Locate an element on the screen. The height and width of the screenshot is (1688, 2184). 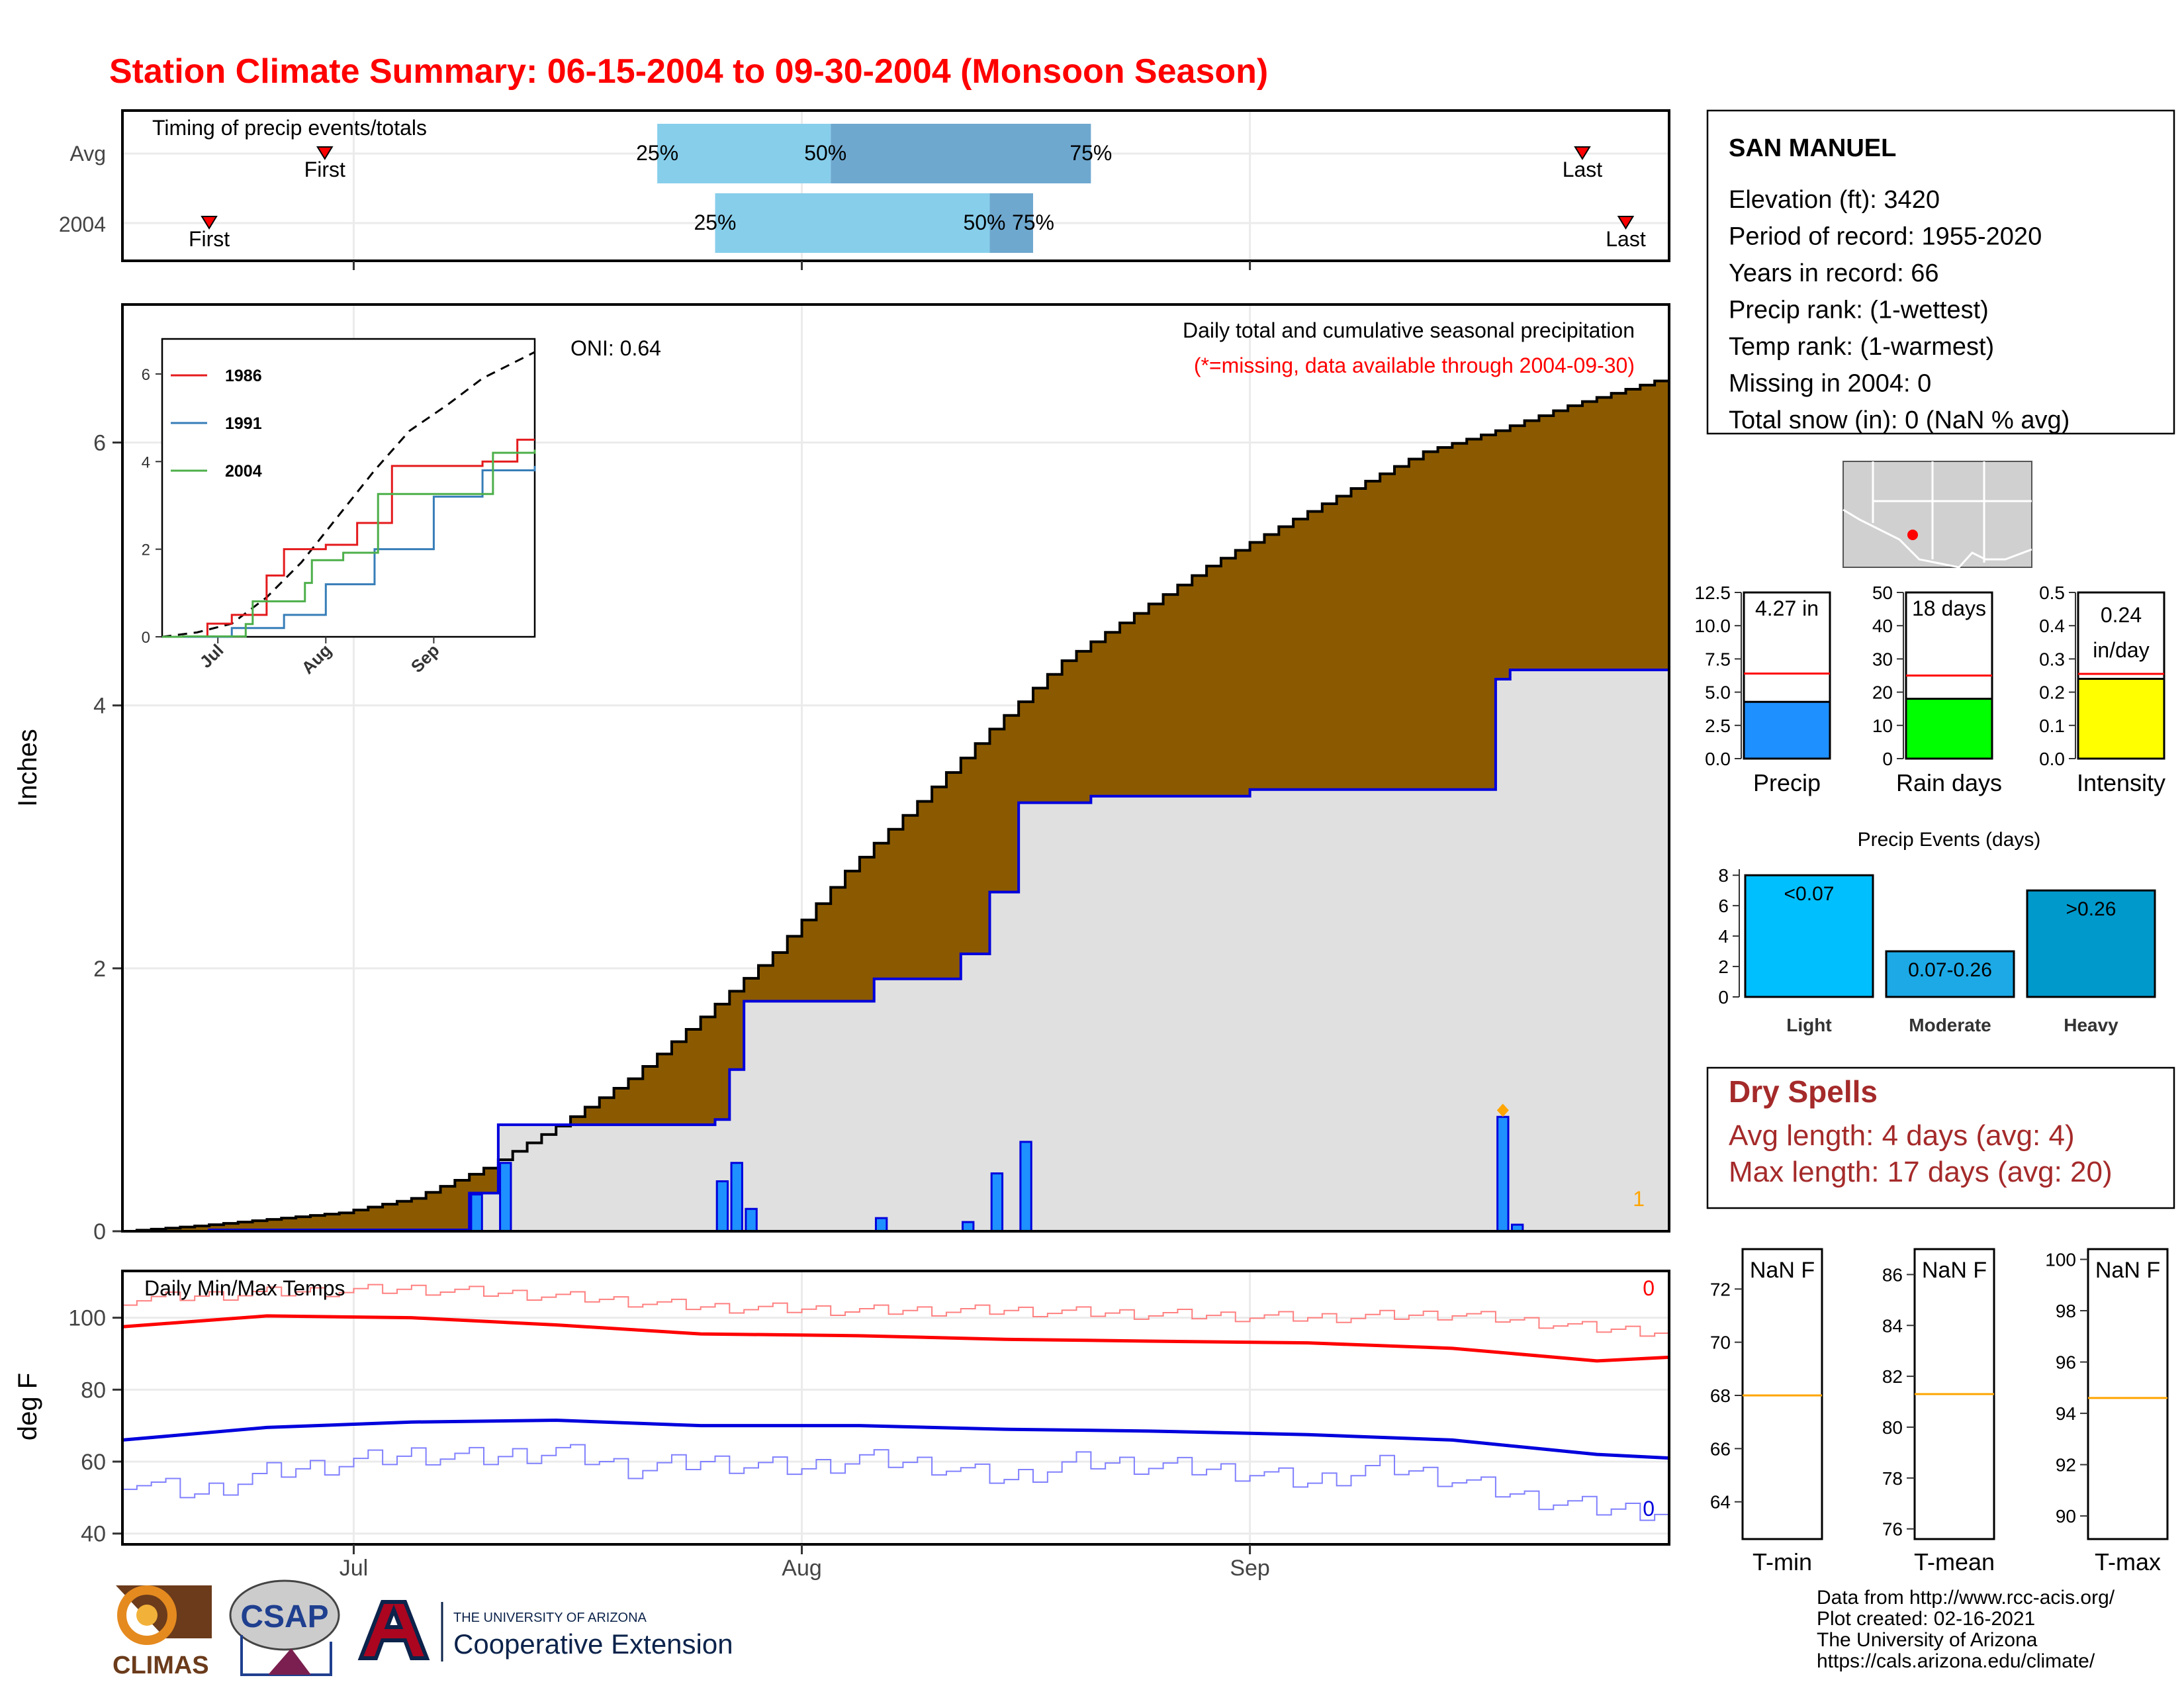
timing-p75-label-0: 75% is located at coordinates (1090, 153).